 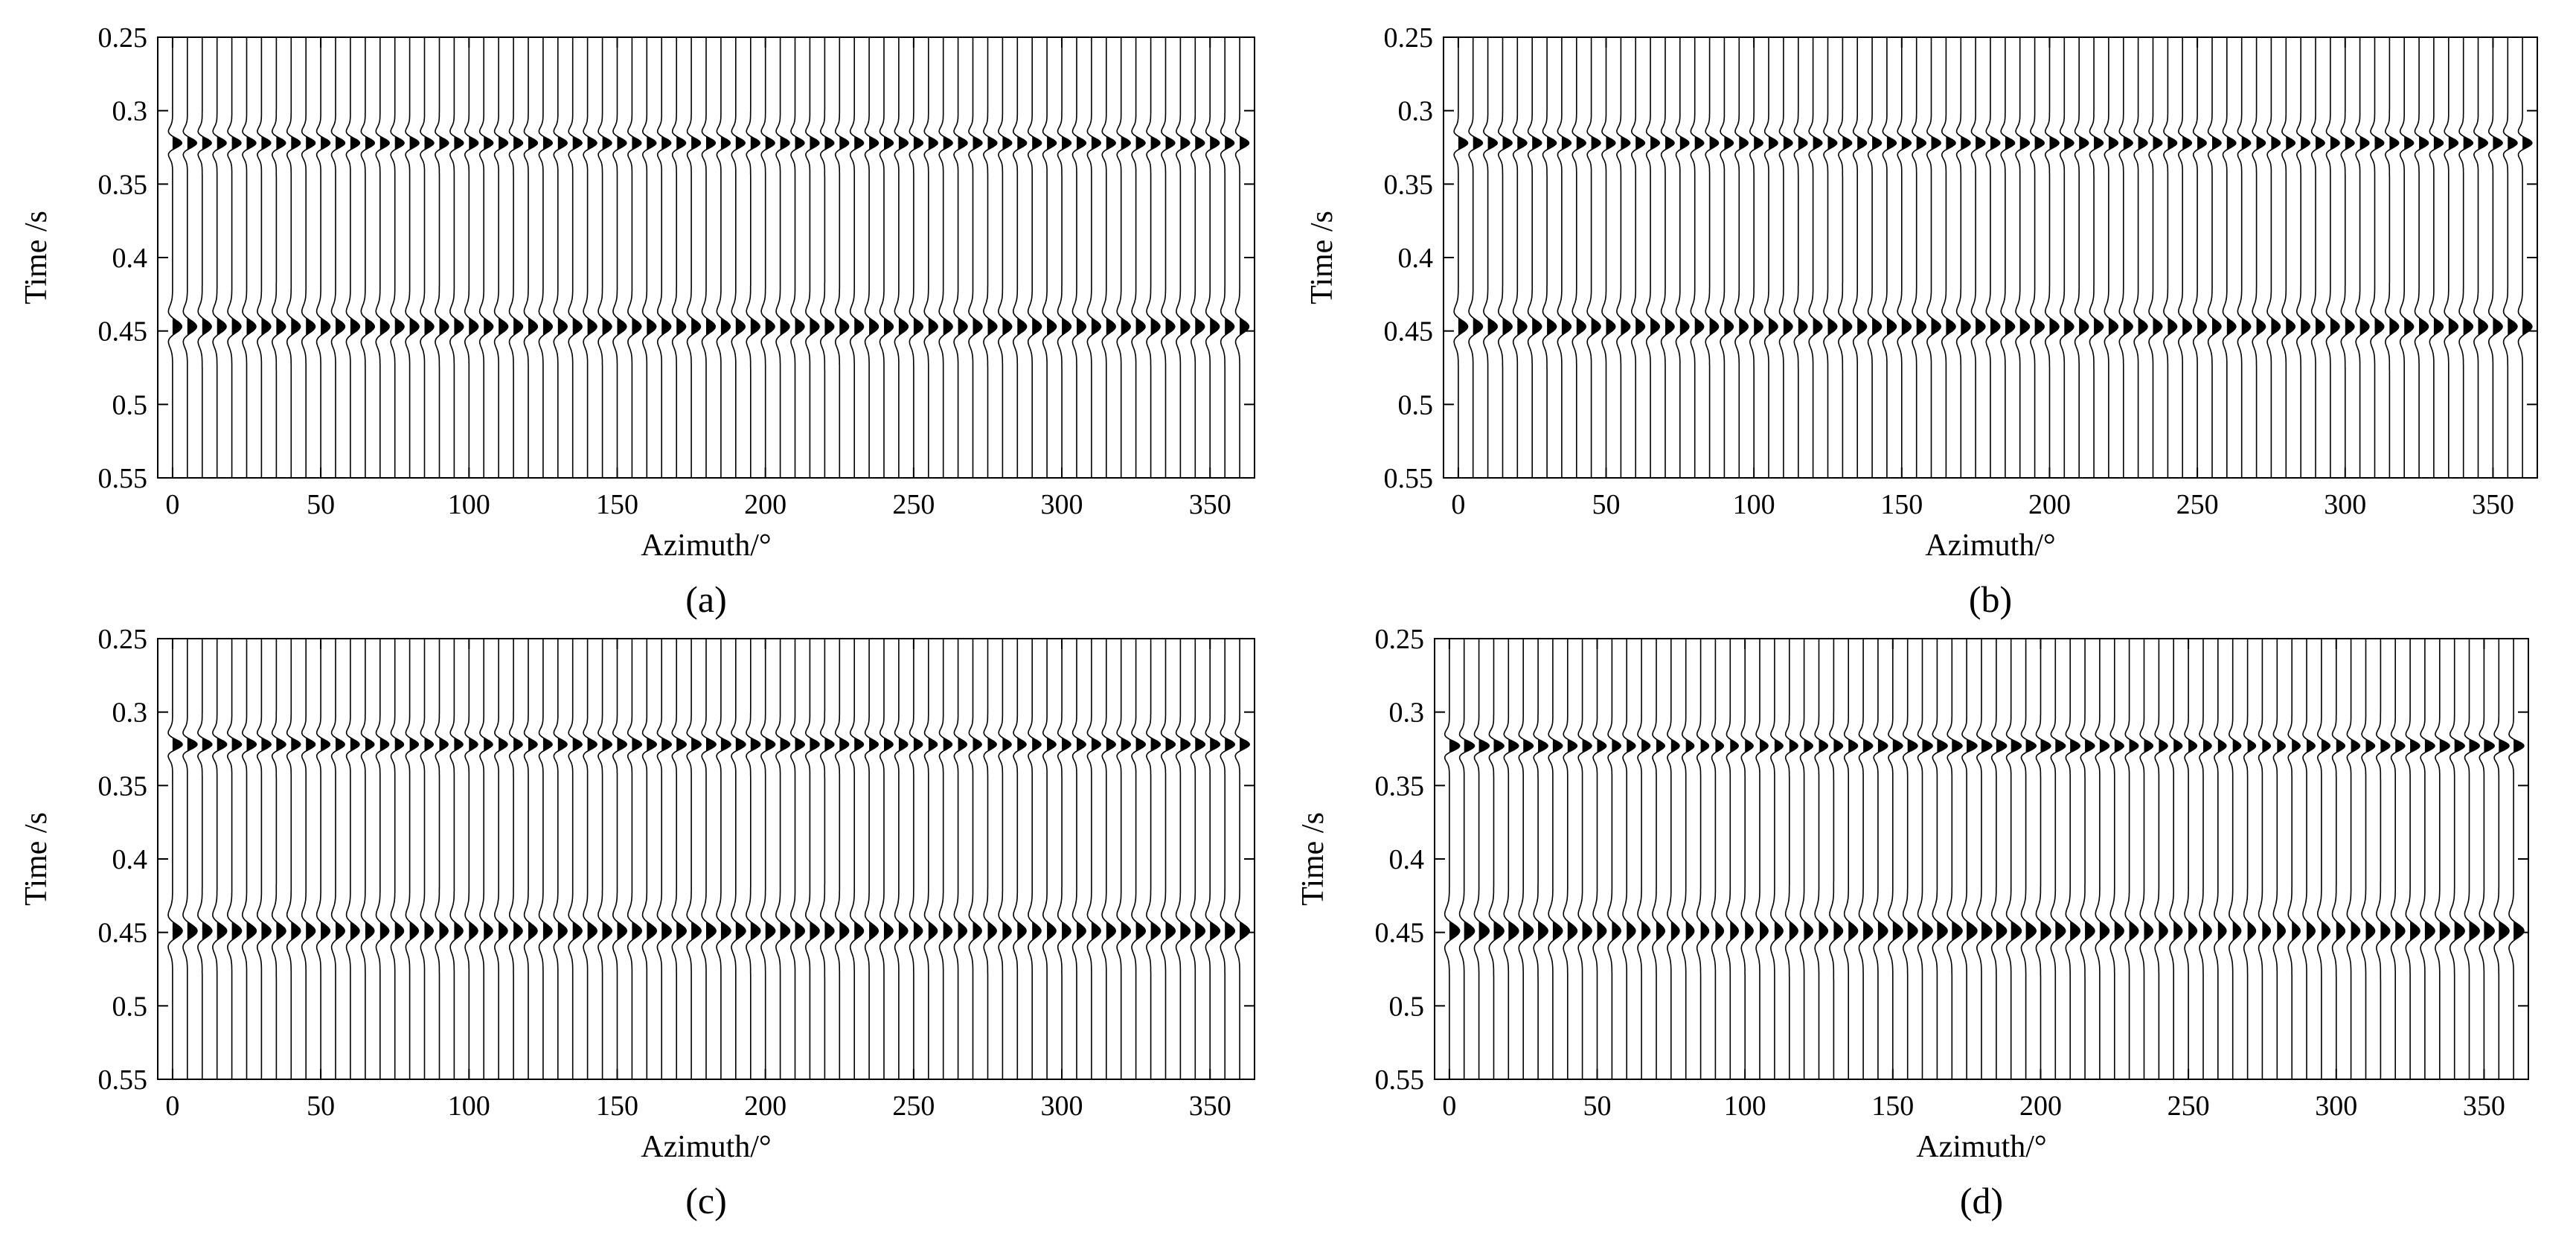 I want to click on y-tick-label: 0.3, so click(x=130, y=111).